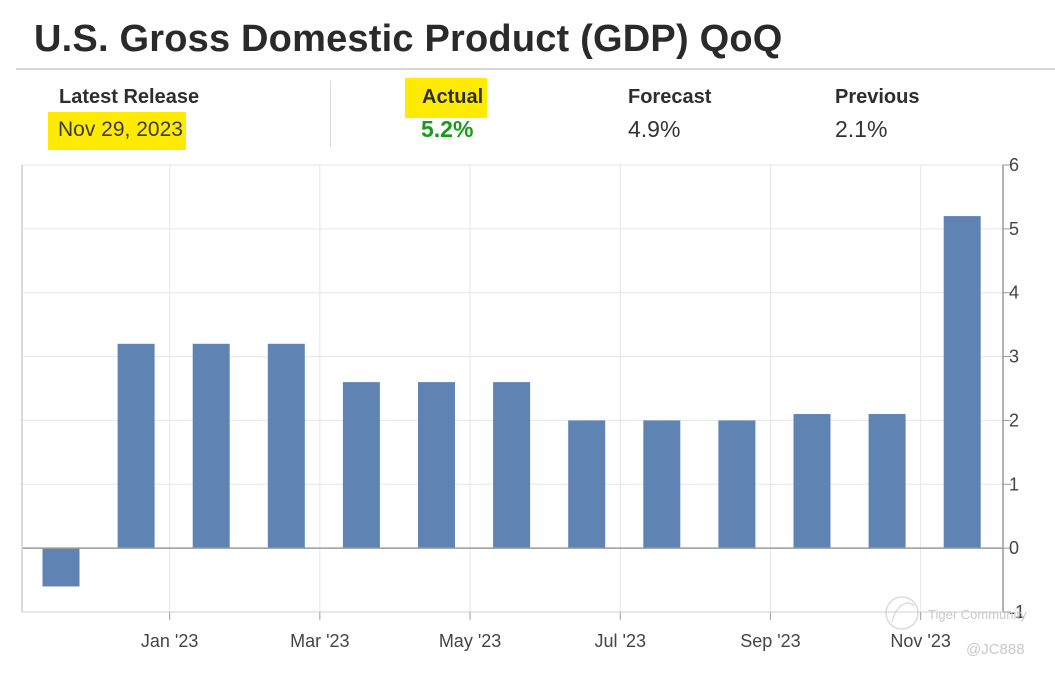 This screenshot has height=675, width=1055. Describe the element at coordinates (654, 129) in the screenshot. I see `forecast-value: 4.9%` at that location.